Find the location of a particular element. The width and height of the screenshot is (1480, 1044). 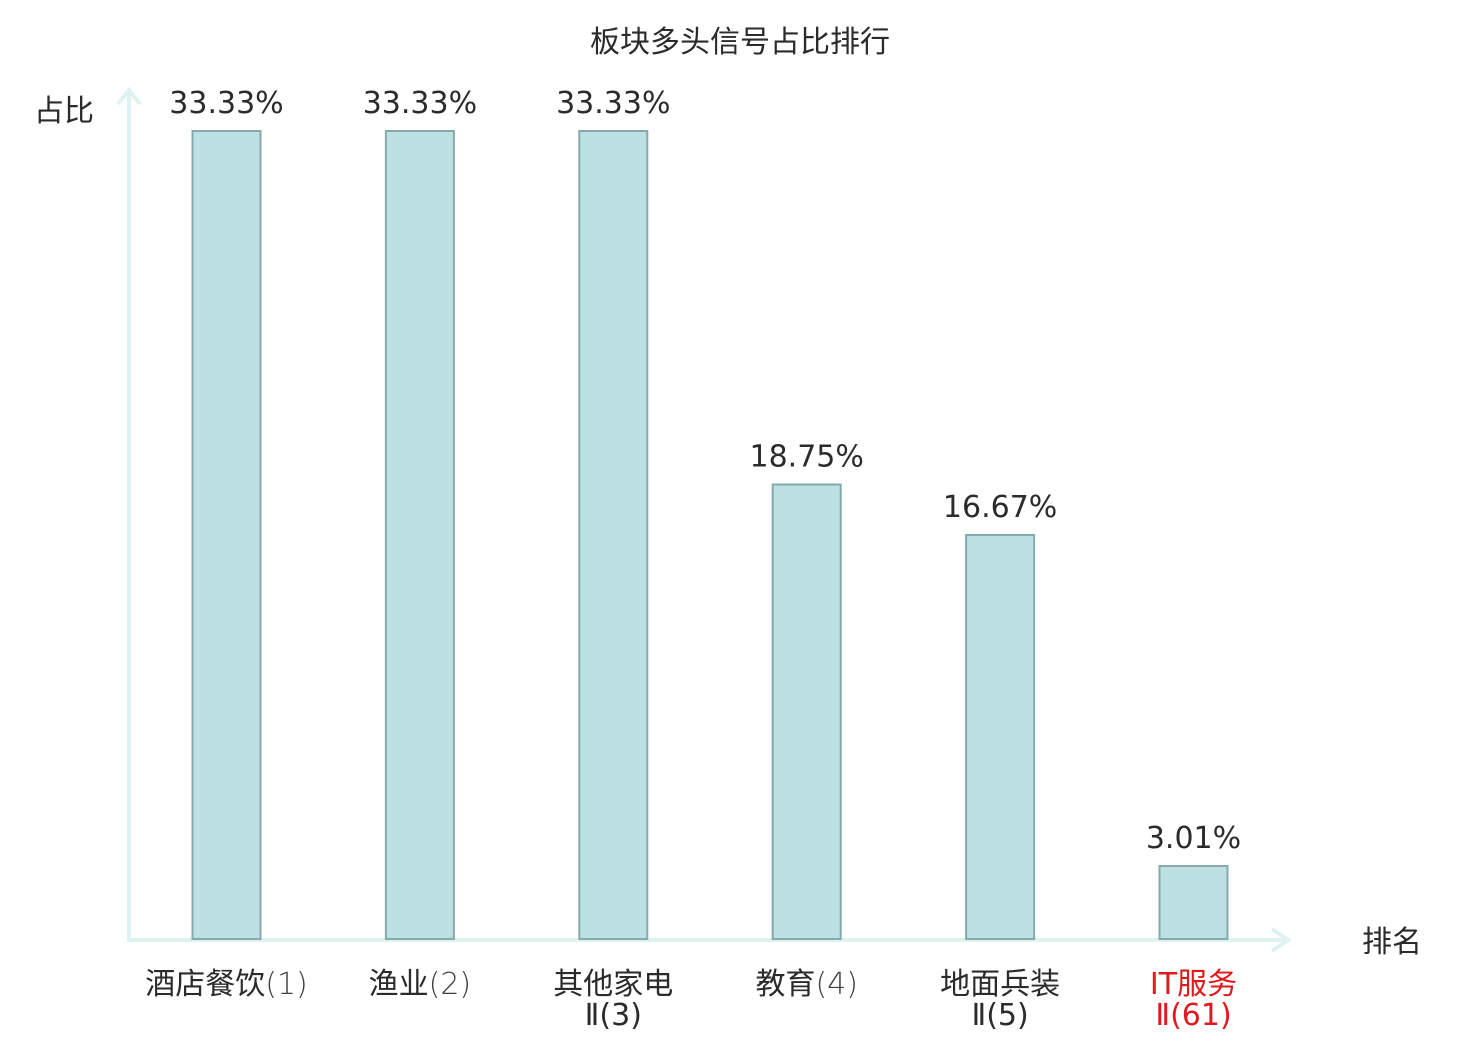

x-tick-label: 地面兵装 is located at coordinates (1000, 984).